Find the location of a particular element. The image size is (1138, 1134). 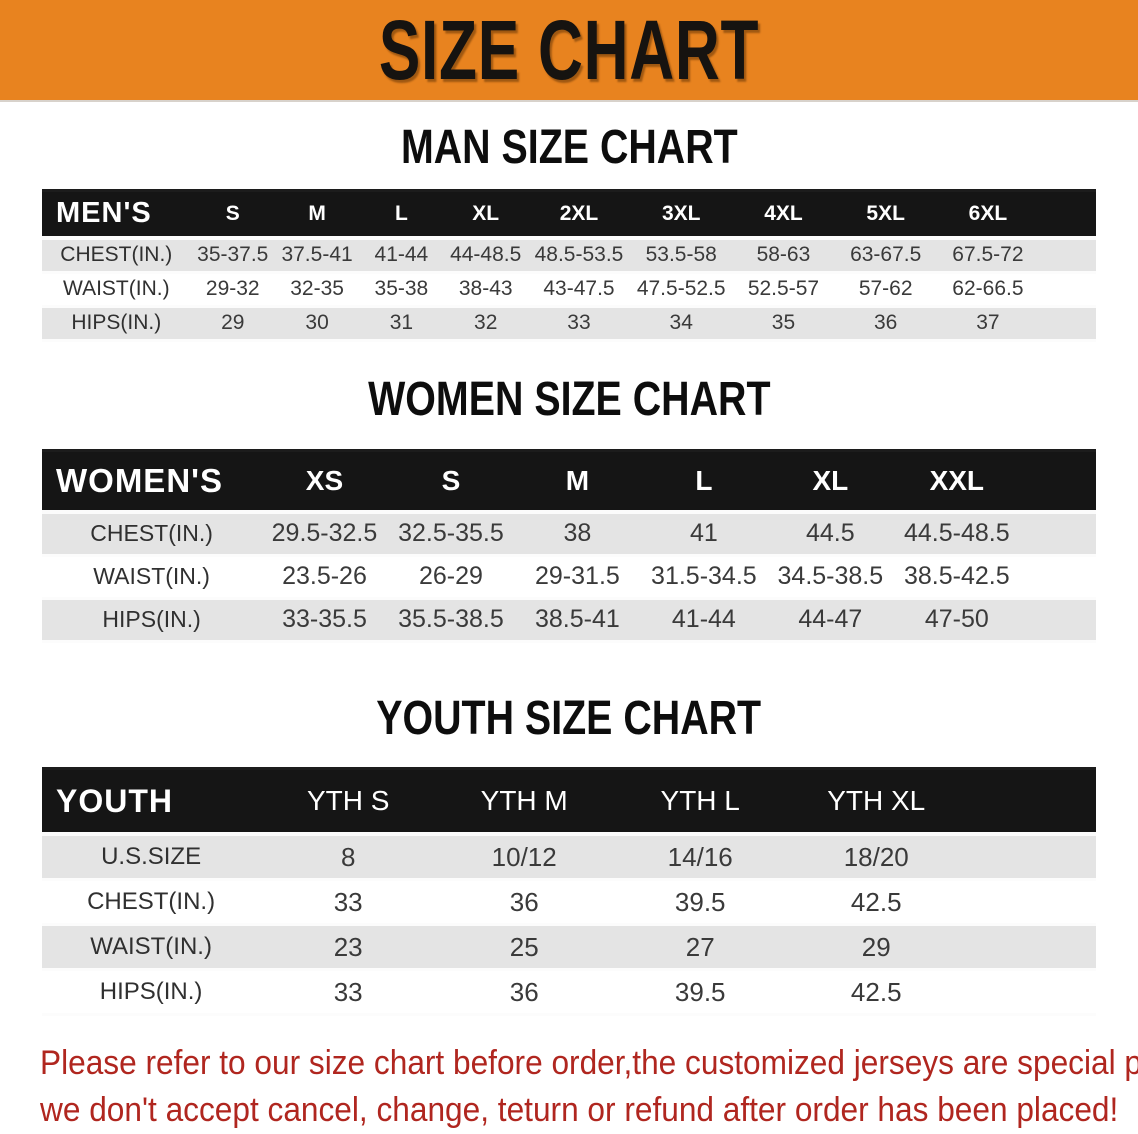

row-label: U.S.SIZE is located at coordinates (151, 858).